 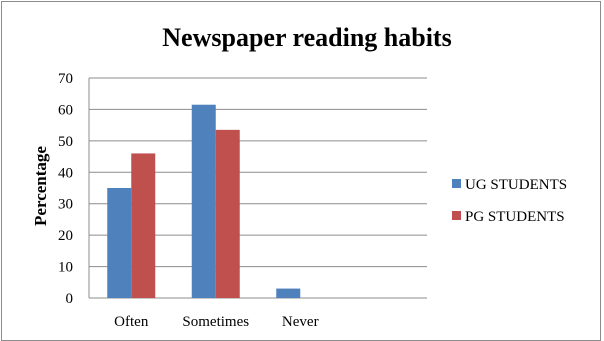 I want to click on y-tick-label: 50, so click(x=65, y=142).